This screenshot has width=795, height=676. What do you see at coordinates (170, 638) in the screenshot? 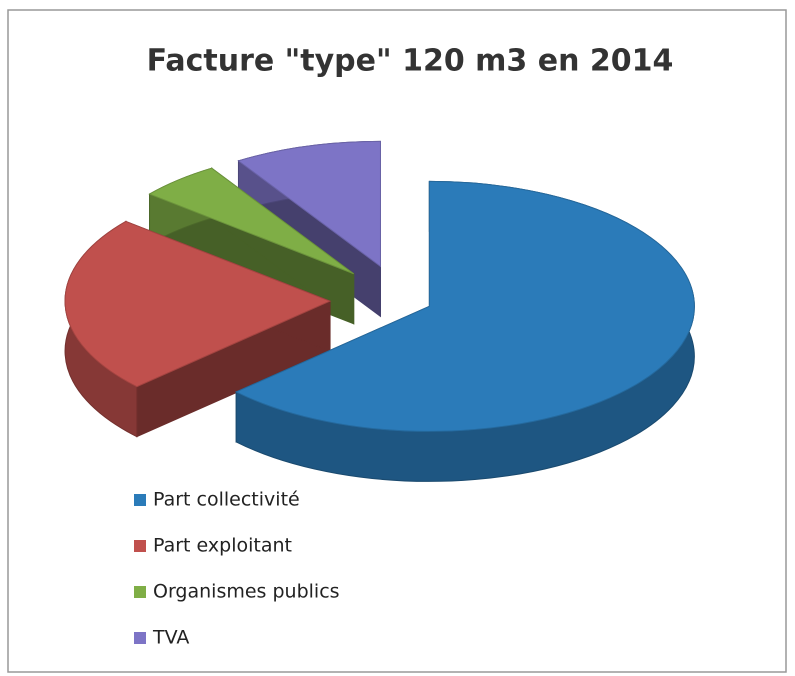
I see `legend-label: TVA` at bounding box center [170, 638].